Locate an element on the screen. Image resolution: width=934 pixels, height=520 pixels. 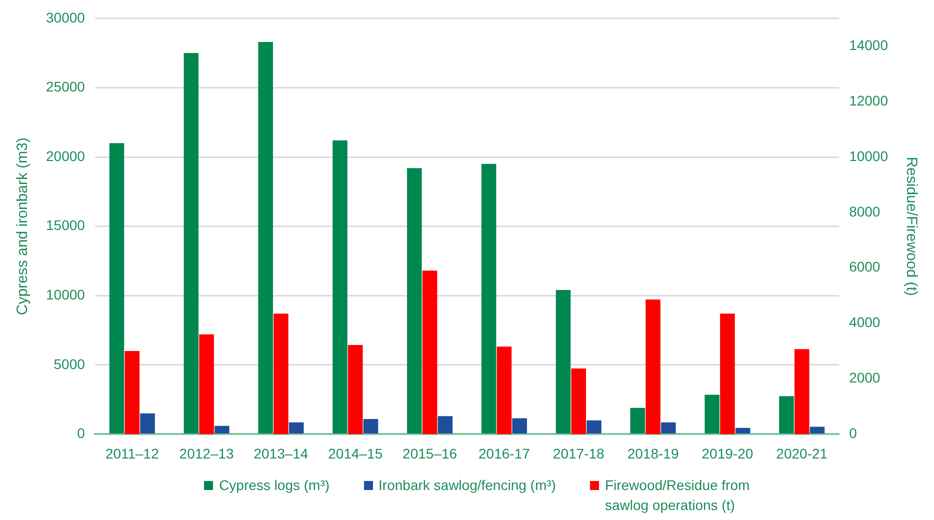
y-axis-title: Cypress and ironbark (m3) is located at coordinates (23, 227).